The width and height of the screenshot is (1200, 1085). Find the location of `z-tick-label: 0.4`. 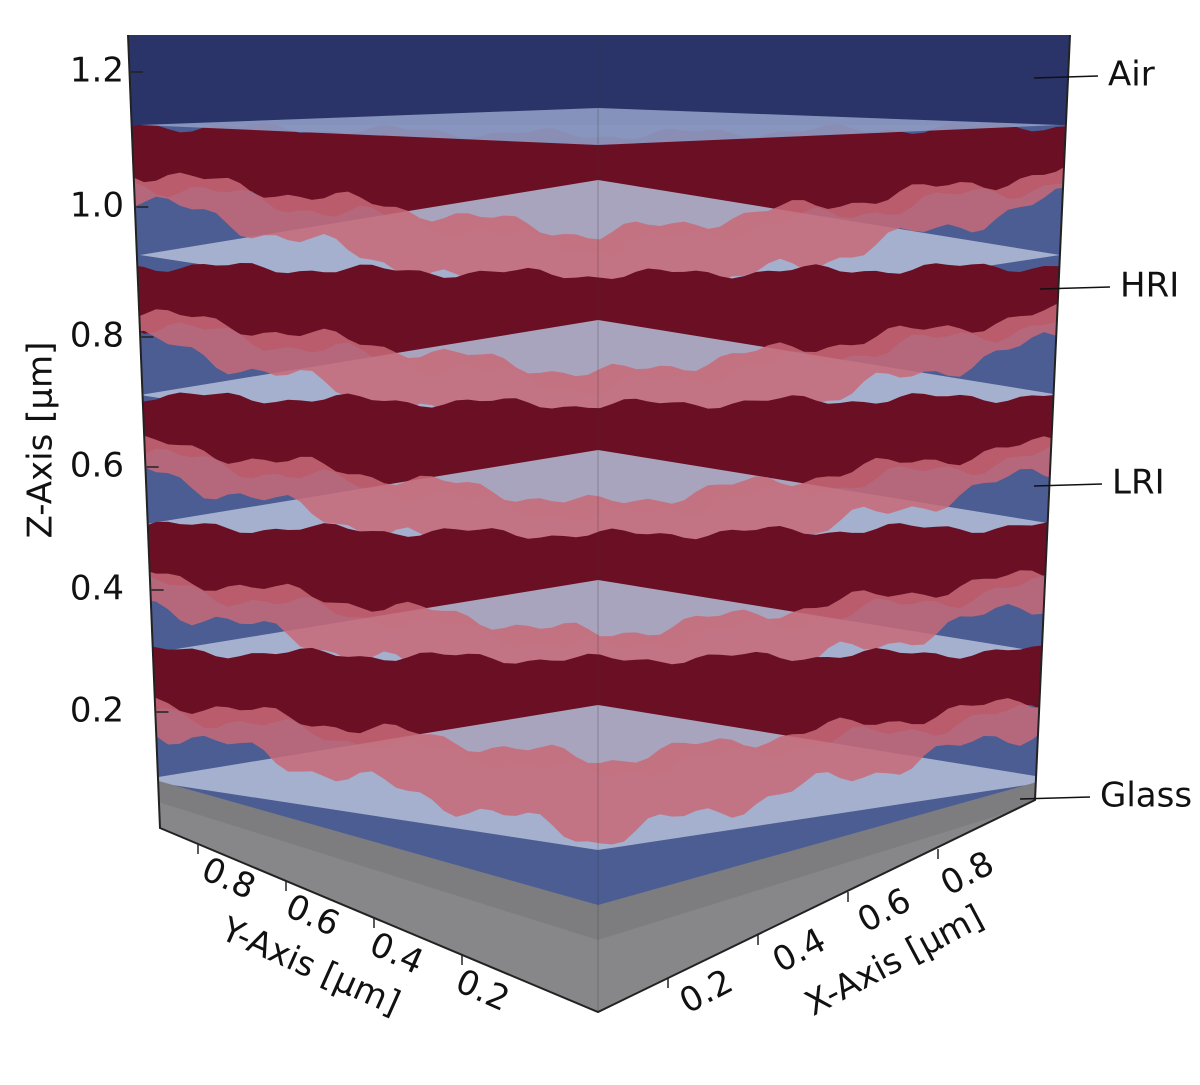

z-tick-label: 0.4 is located at coordinates (97, 589).